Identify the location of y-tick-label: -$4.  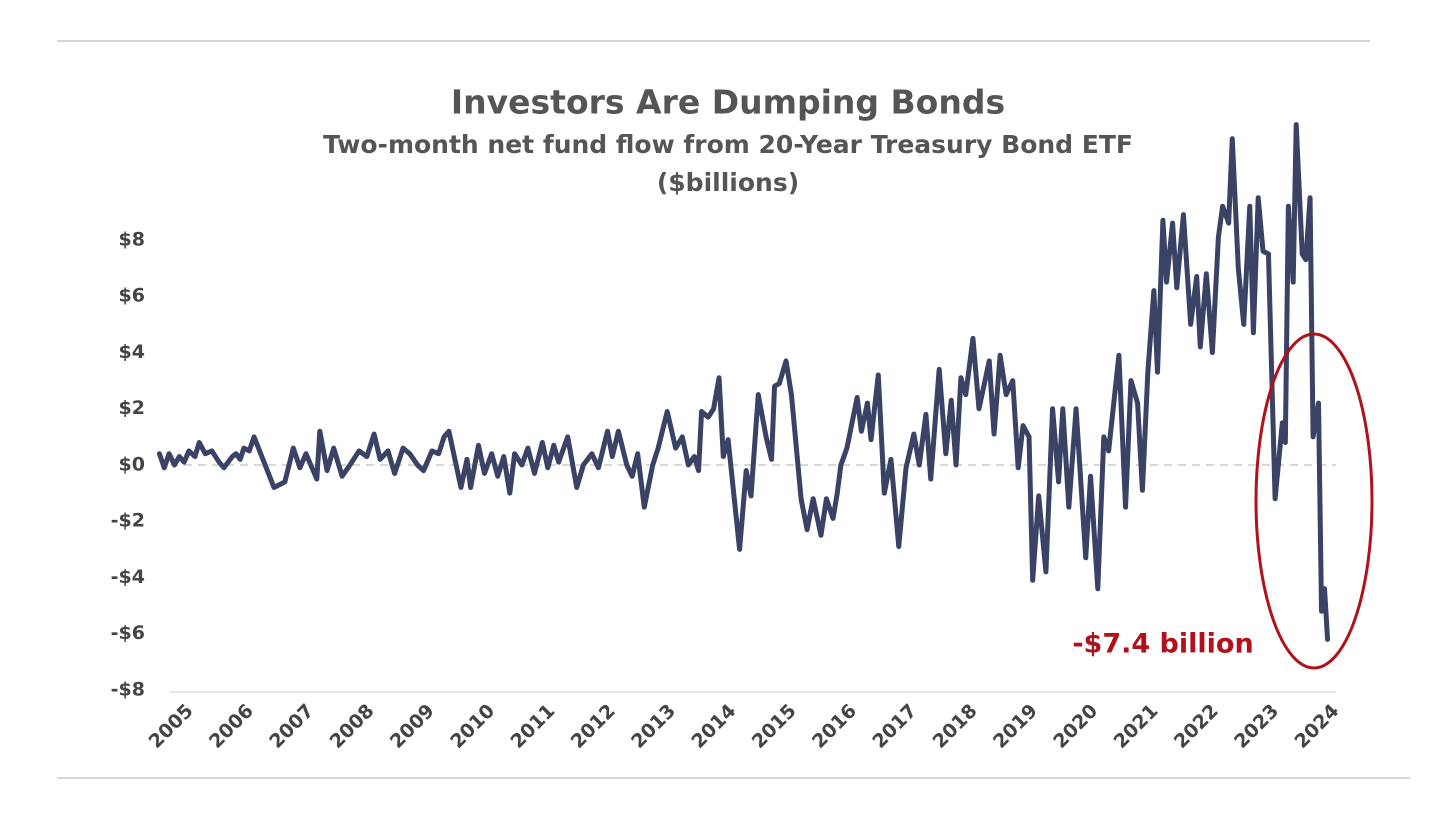
(128, 577).